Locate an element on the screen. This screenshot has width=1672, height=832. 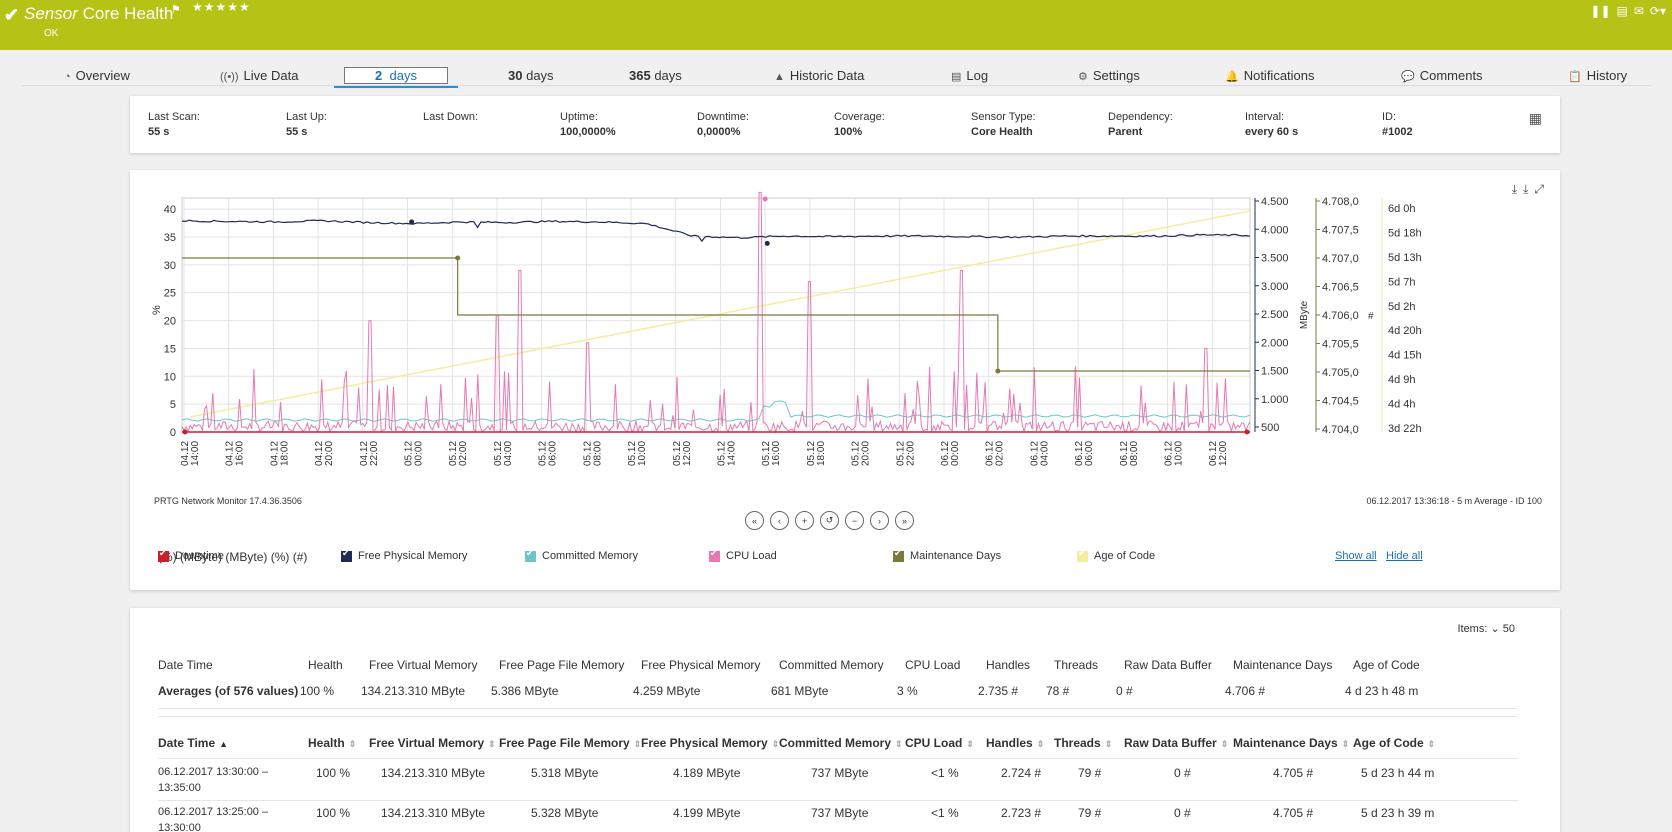
hide-all-link: Hide all is located at coordinates (1404, 556).